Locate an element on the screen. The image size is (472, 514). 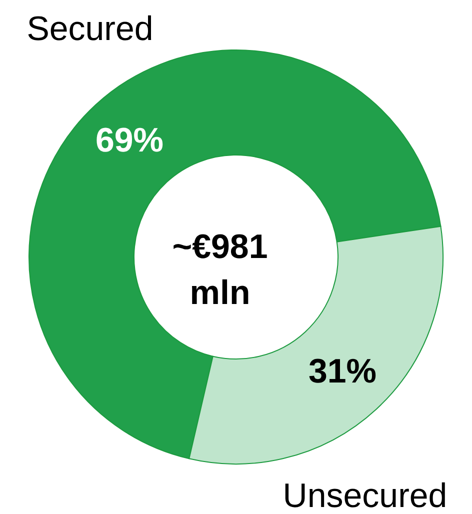
data-label: 31% is located at coordinates (342, 371).